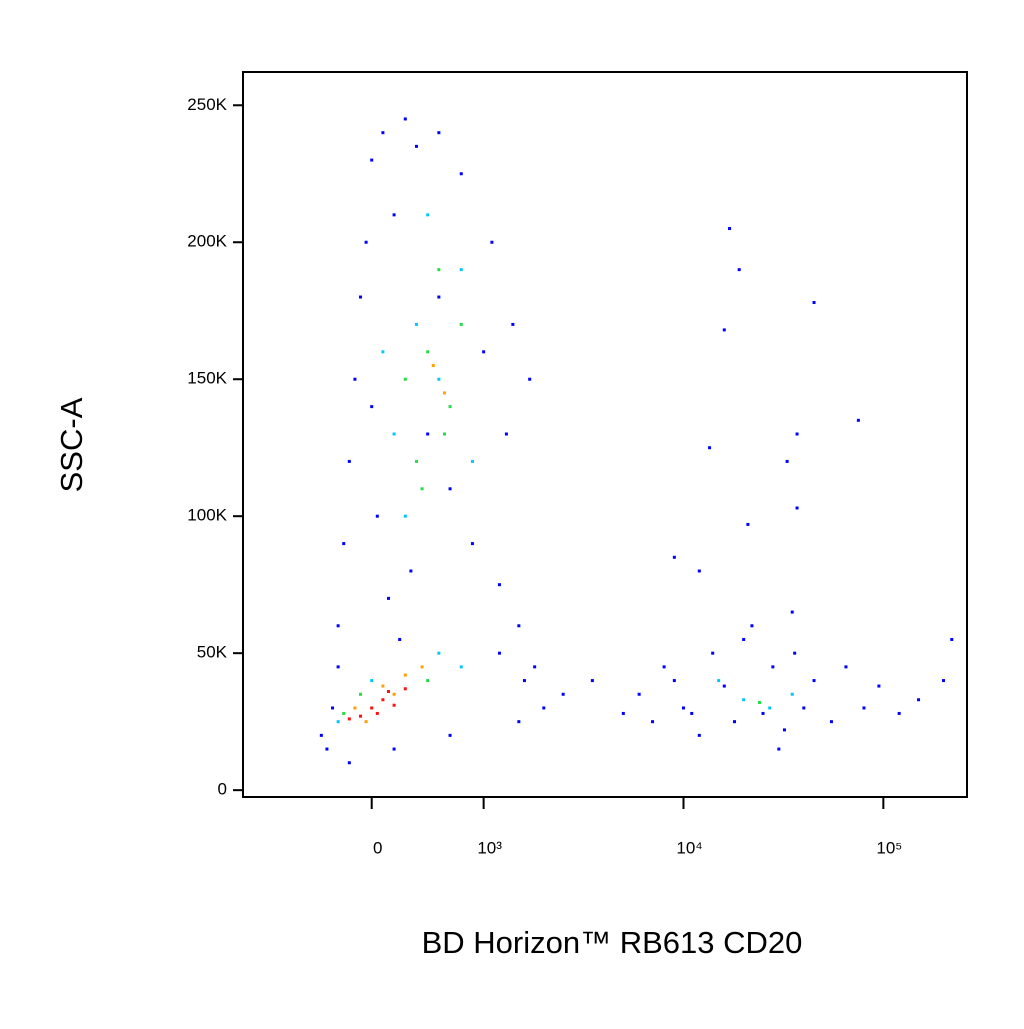 The image size is (1024, 1029). Describe the element at coordinates (612, 942) in the screenshot. I see `x-axis-label: BD Horizon™ RB613 CD20` at that location.